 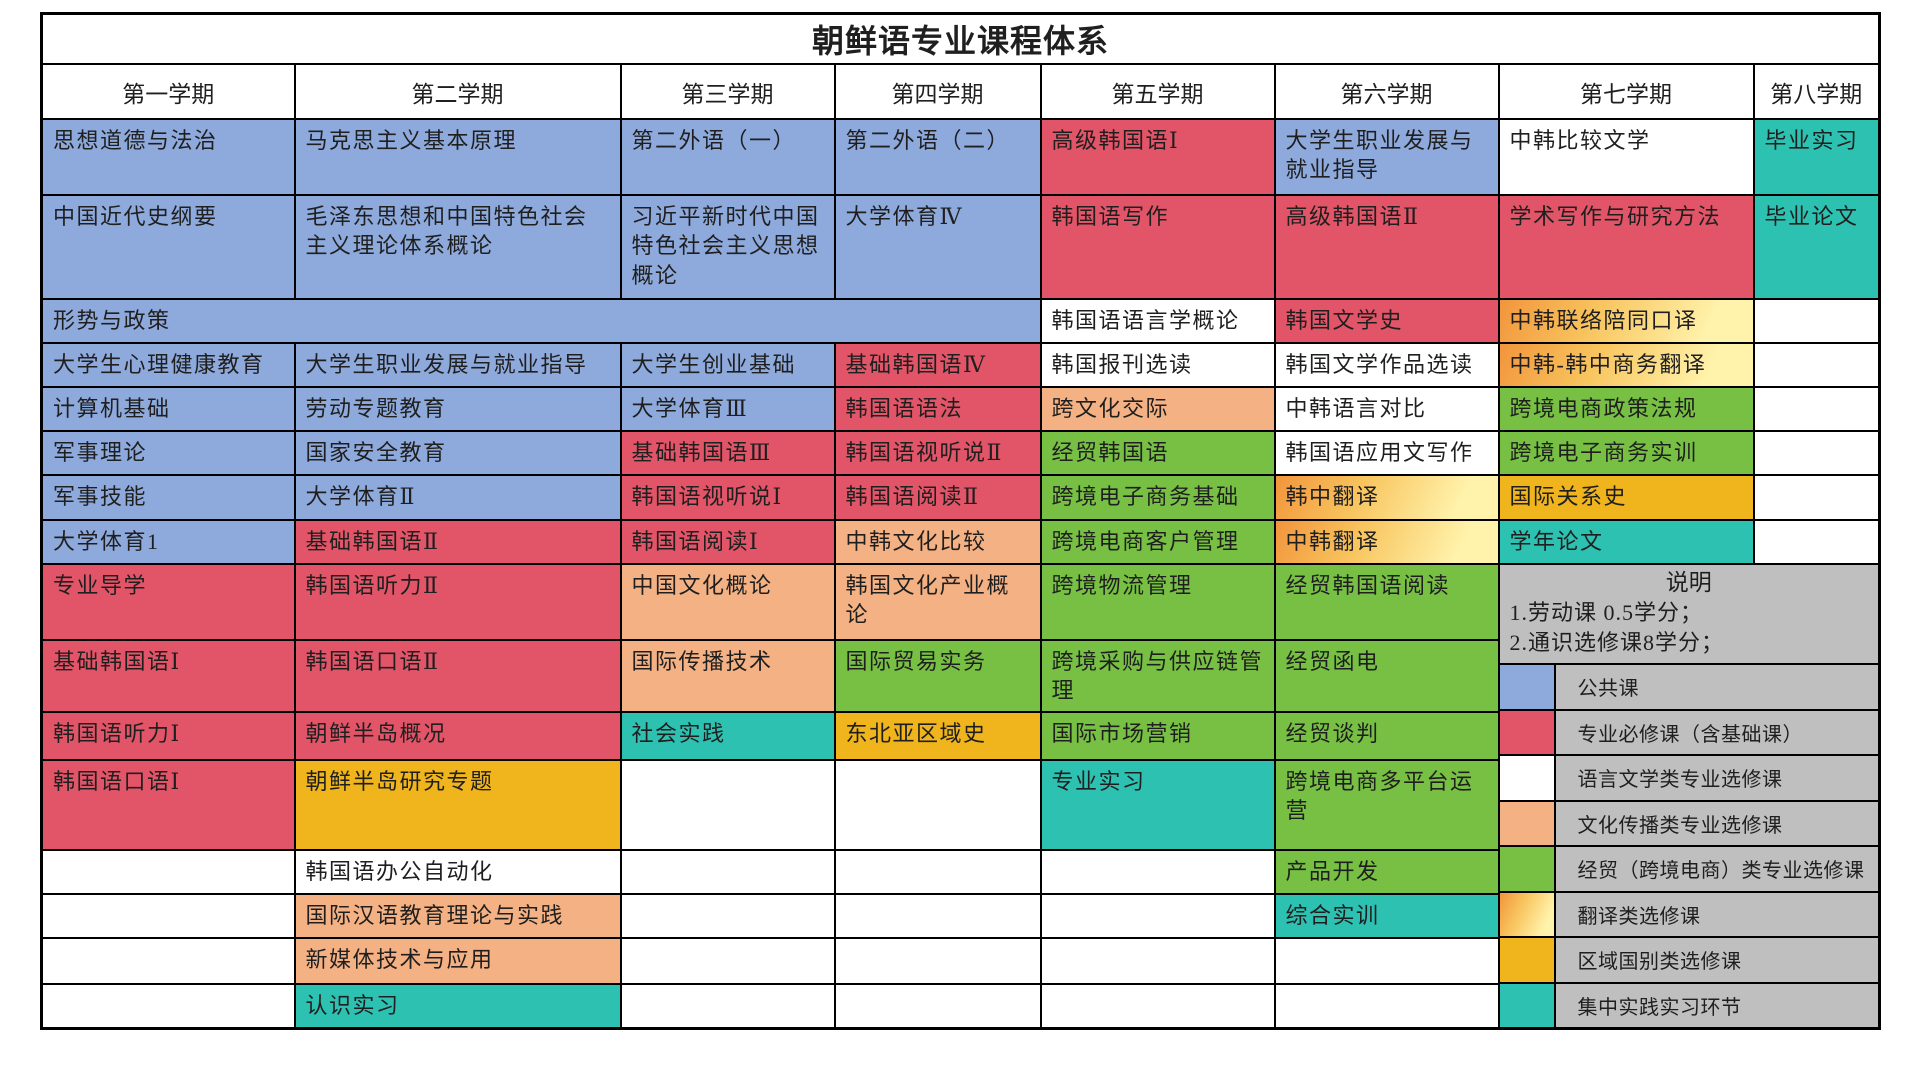 What do you see at coordinates (1527, 687) in the screenshot?
I see `legend-swatch-public` at bounding box center [1527, 687].